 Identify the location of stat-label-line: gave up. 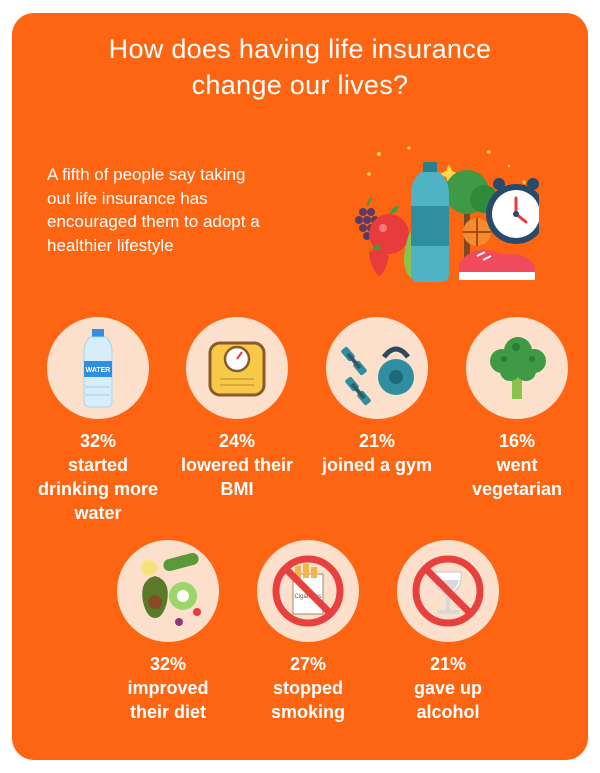
(448, 688).